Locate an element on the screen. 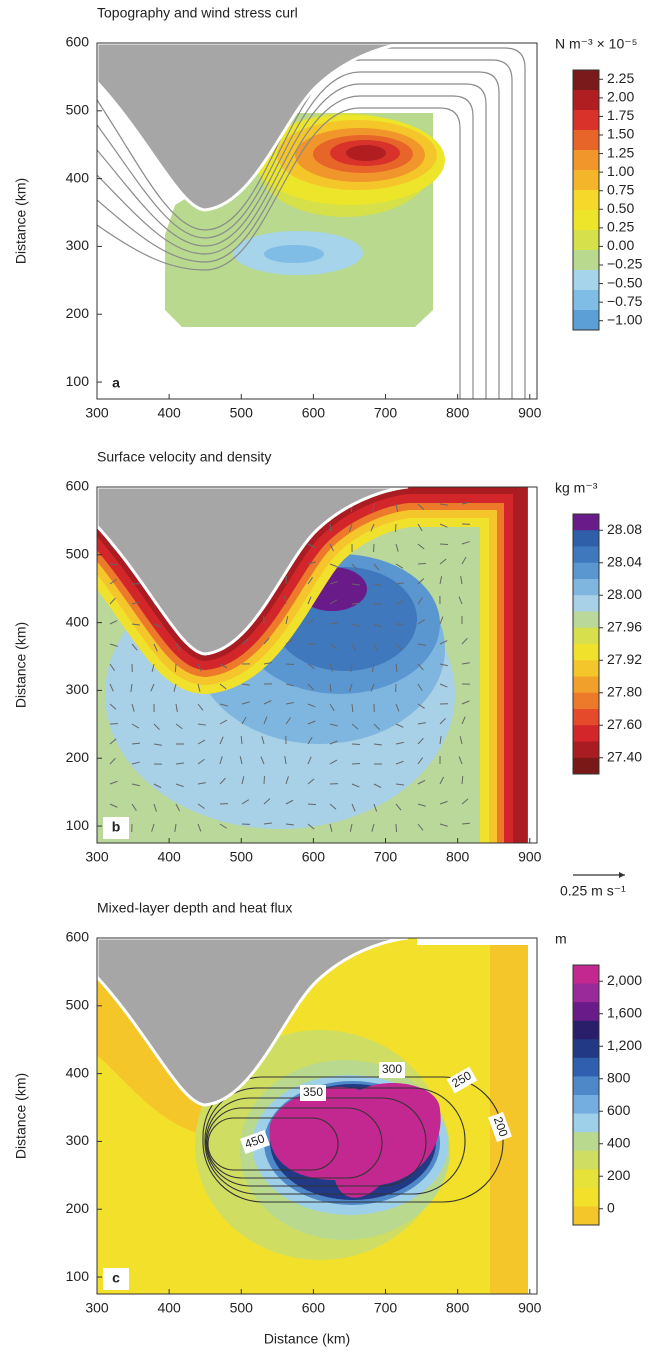 Image resolution: width=668 pixels, height=1359 pixels. colorbar-tick-label: 0.00 is located at coordinates (620, 245).